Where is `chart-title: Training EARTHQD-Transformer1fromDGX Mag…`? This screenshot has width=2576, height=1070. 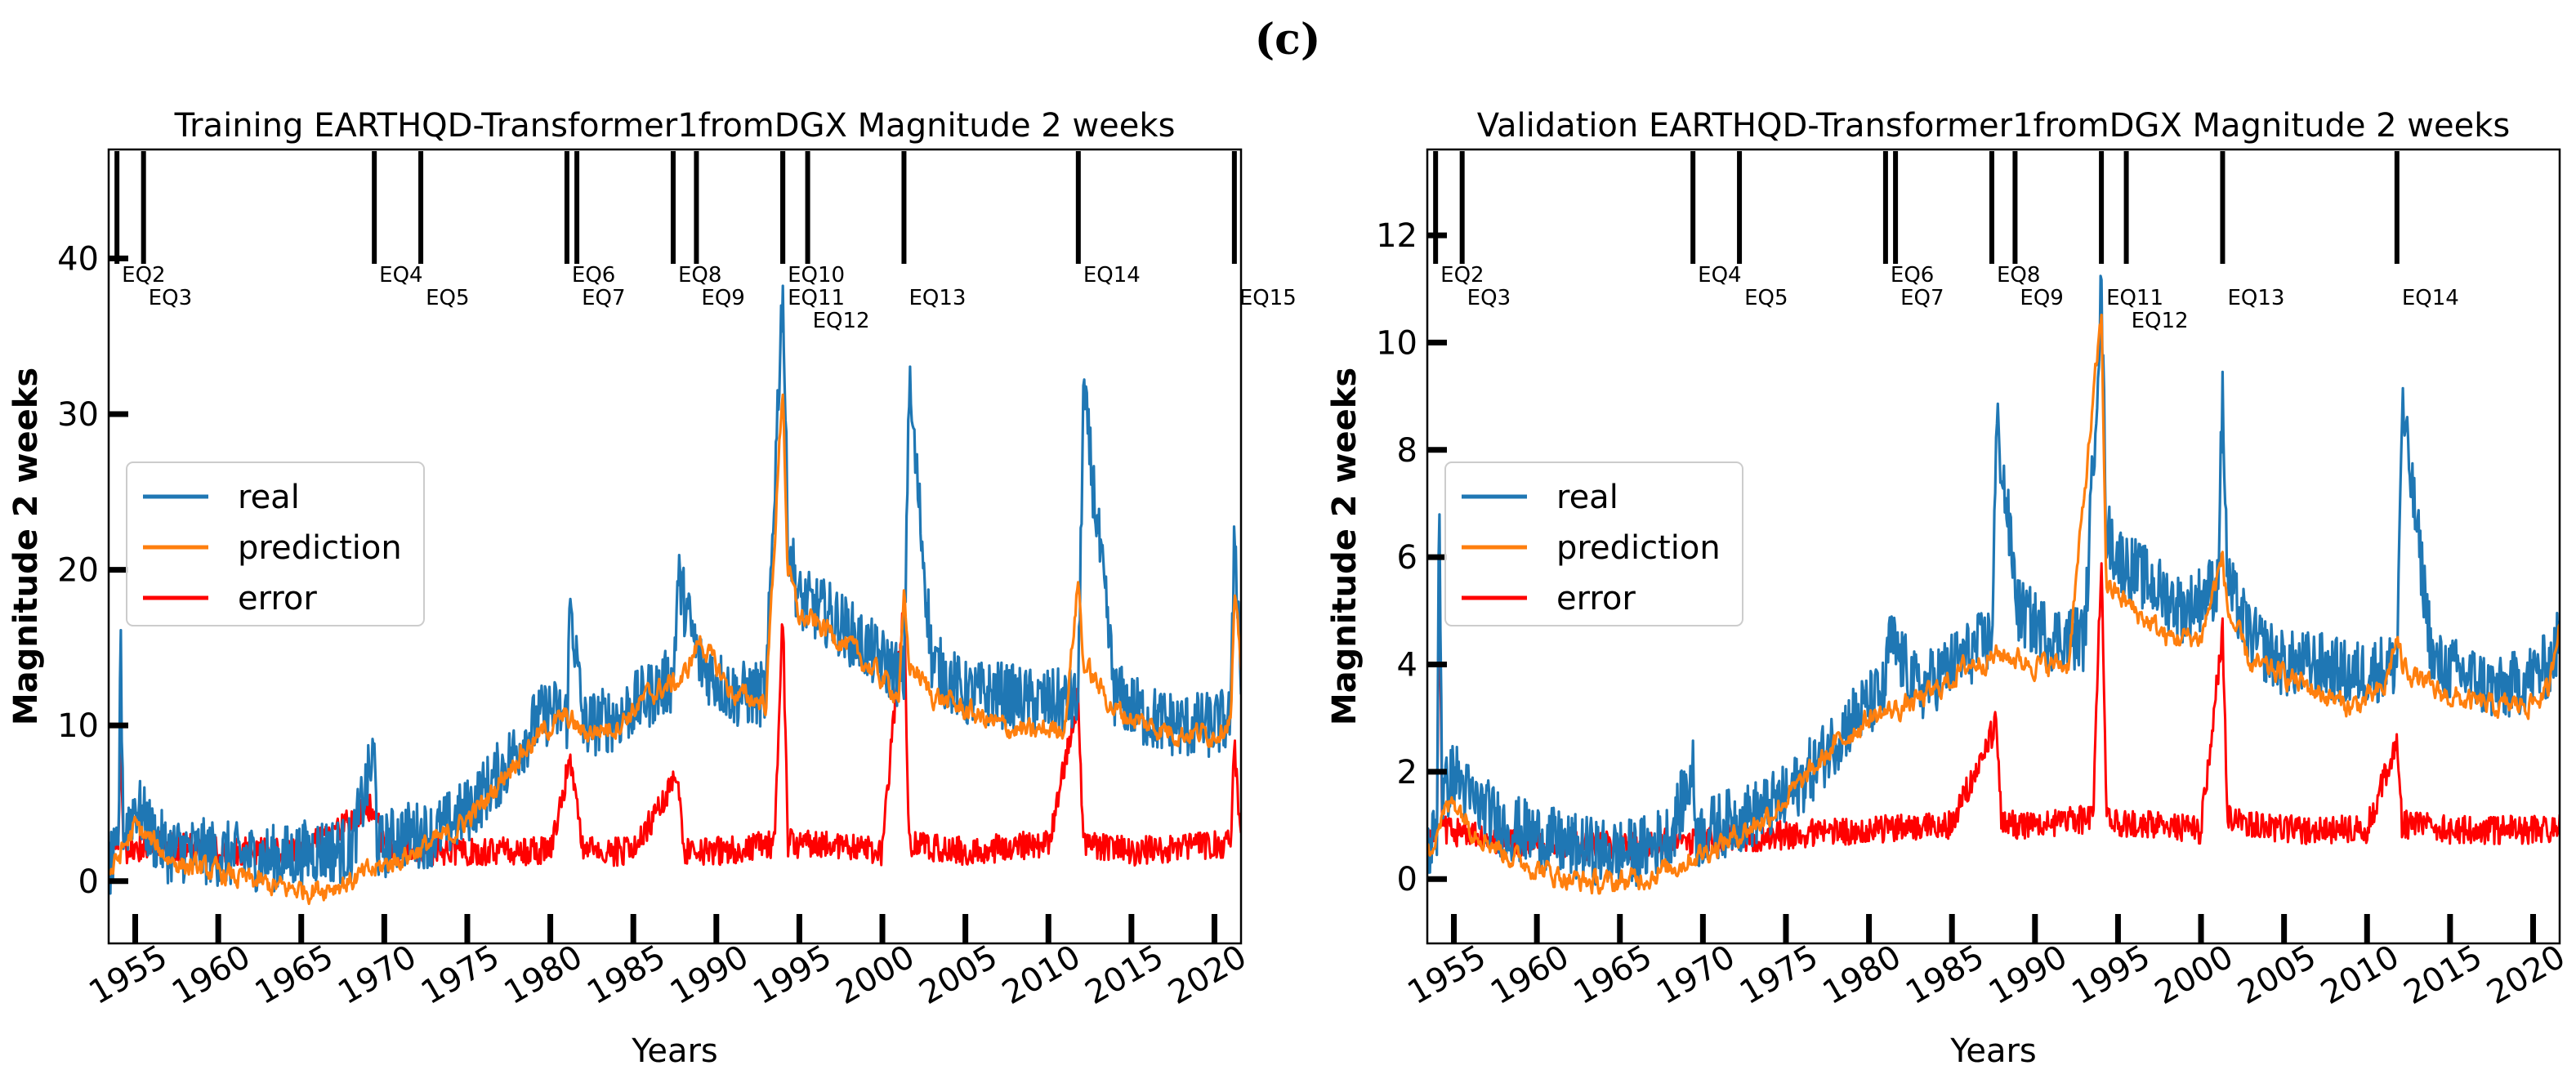
chart-title: Training EARTHQD-Transformer1fromDGX Mag… is located at coordinates (675, 126).